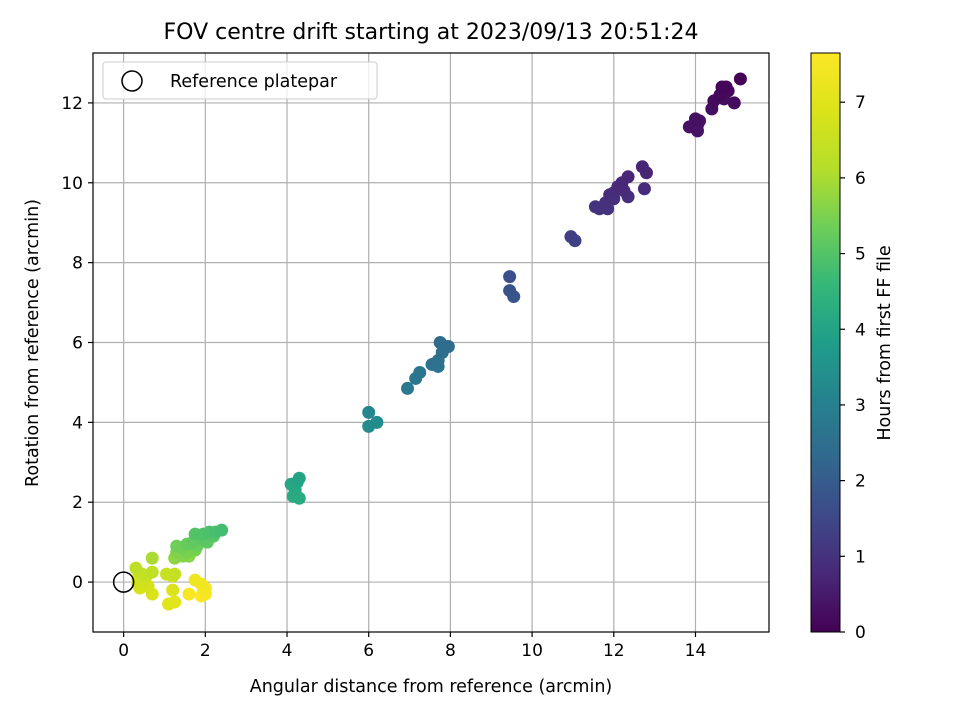 Image resolution: width=960 pixels, height=720 pixels. What do you see at coordinates (77, 503) in the screenshot?
I see `y-tick-label: 2` at bounding box center [77, 503].